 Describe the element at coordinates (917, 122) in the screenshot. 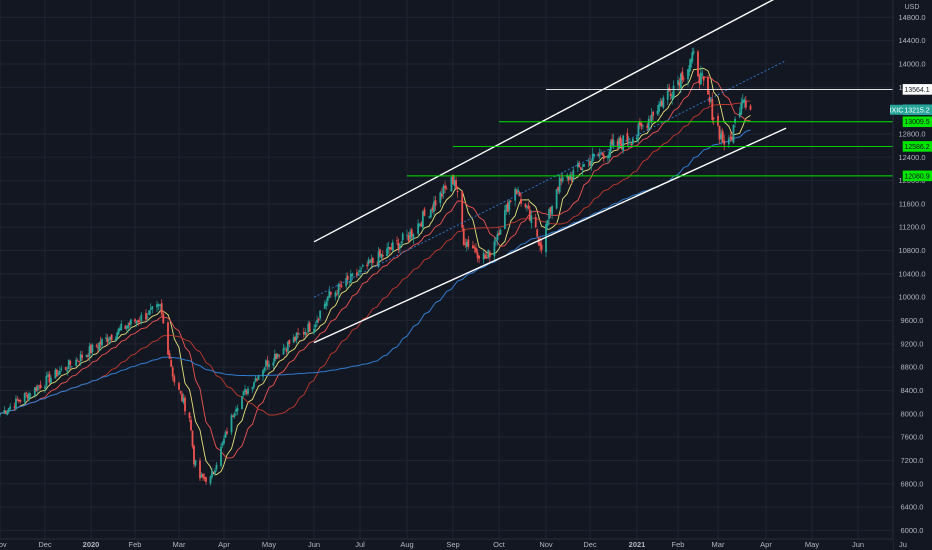

I see `price-label-support: 13009.5` at that location.